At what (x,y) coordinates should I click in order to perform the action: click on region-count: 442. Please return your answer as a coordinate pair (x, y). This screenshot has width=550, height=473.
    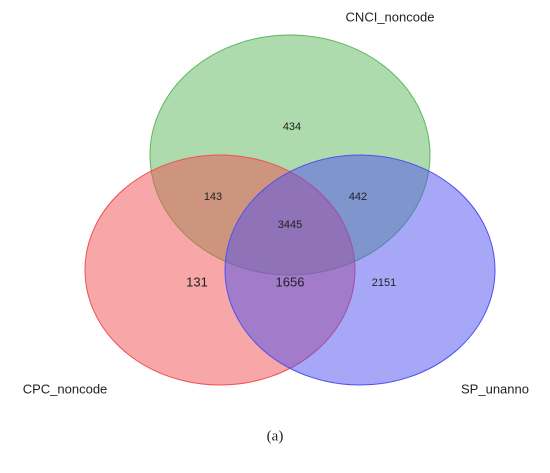
    Looking at the image, I should click on (358, 197).